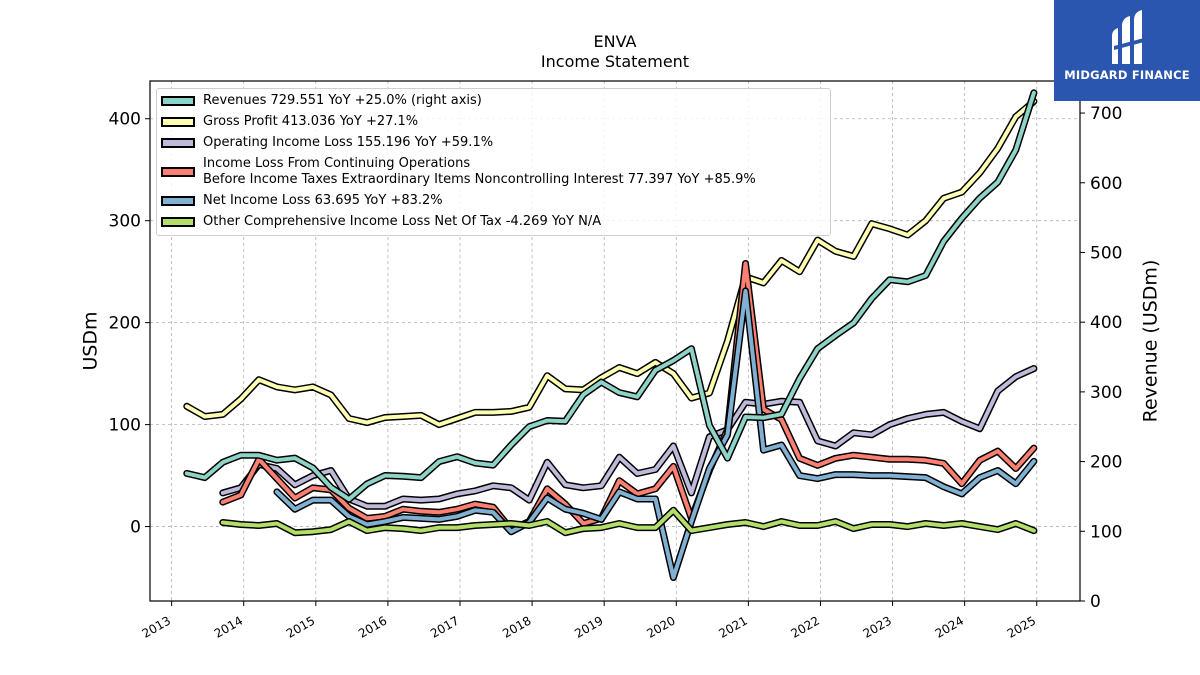  What do you see at coordinates (615, 61) in the screenshot?
I see `chart-subtitle: Income Statement` at bounding box center [615, 61].